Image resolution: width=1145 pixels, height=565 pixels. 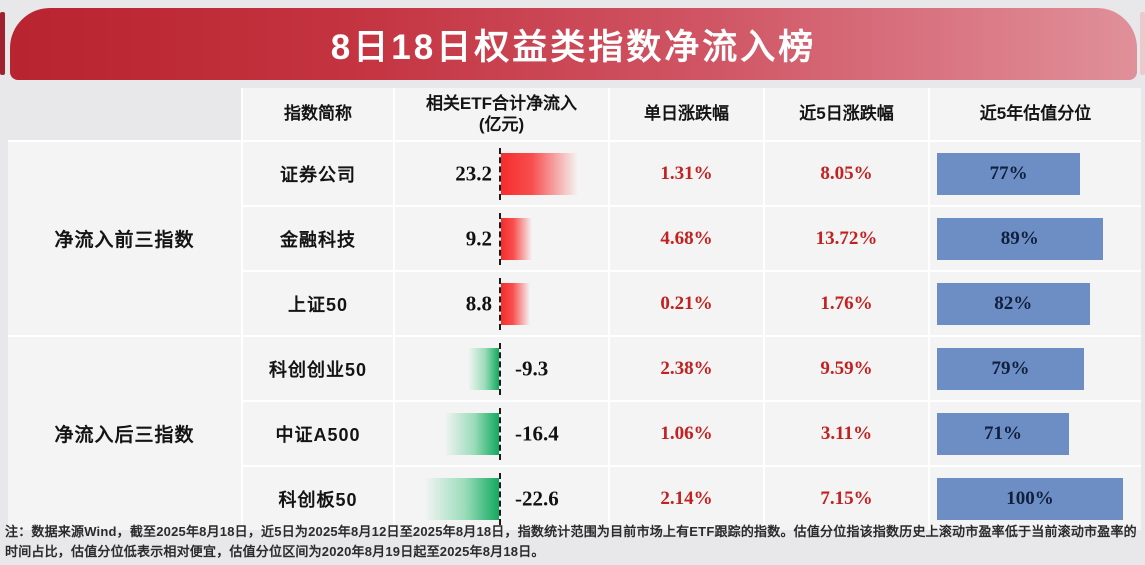 What do you see at coordinates (846, 433) in the screenshot?
I see `change-5d-value: 3.11%` at bounding box center [846, 433].